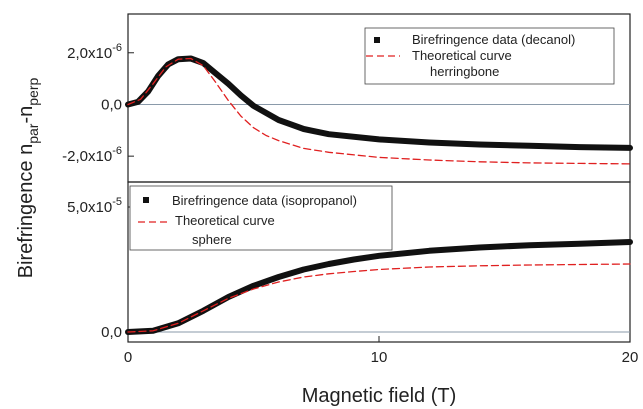 The width and height of the screenshot is (643, 409). Describe the element at coordinates (87, 156) in the screenshot. I see `ytick-mantissa: -2,0x10` at that location.